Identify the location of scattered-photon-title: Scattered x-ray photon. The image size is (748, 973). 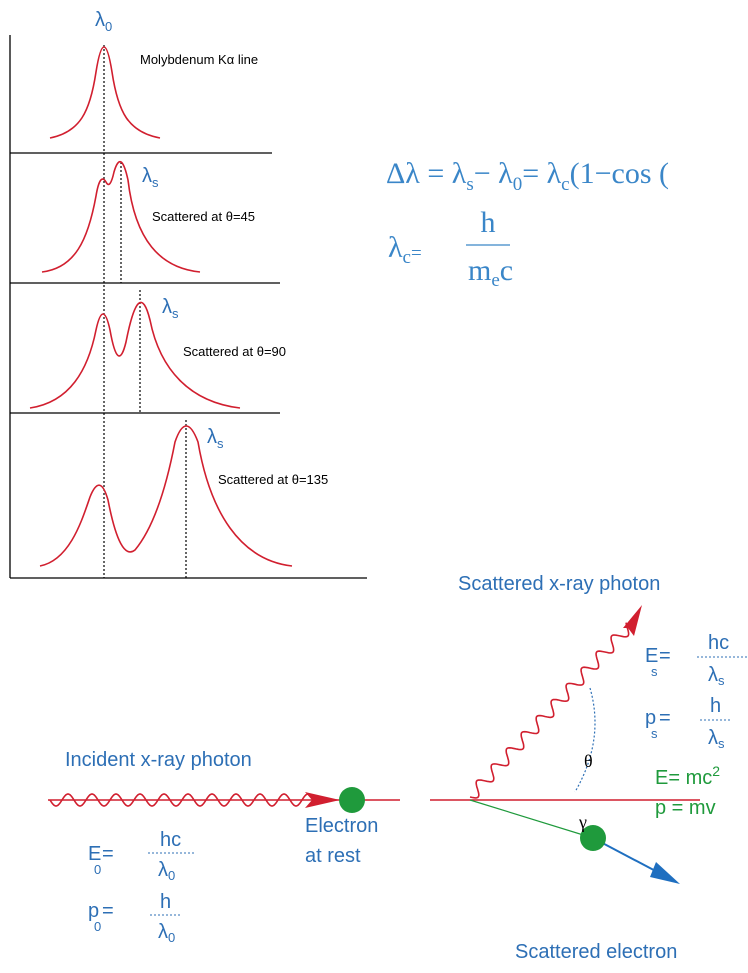
(559, 584).